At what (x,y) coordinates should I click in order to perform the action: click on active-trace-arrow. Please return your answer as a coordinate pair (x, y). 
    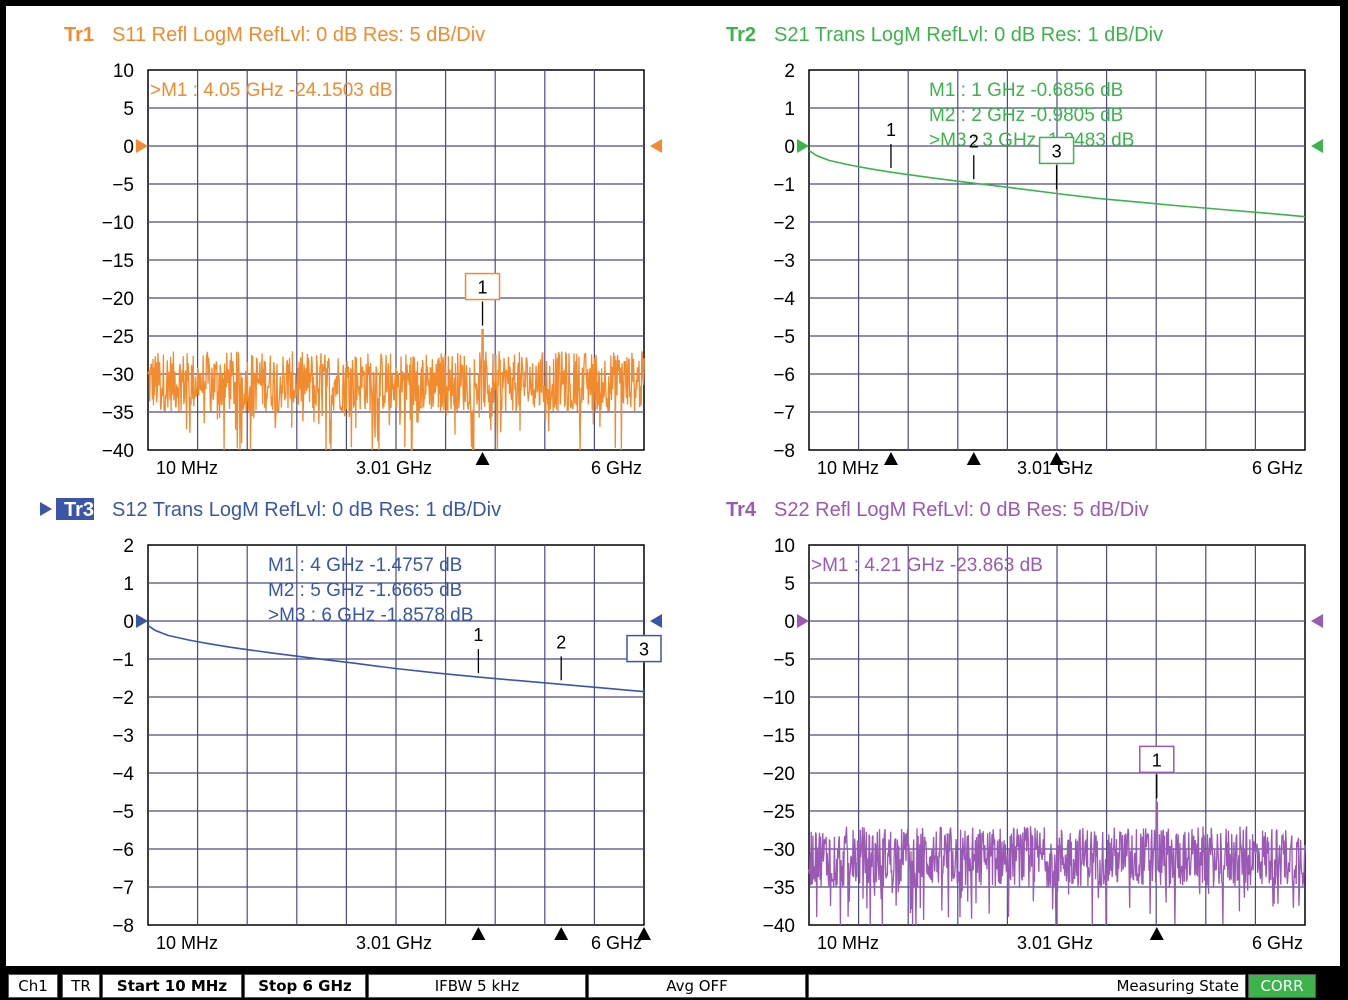
    Looking at the image, I should click on (46, 509).